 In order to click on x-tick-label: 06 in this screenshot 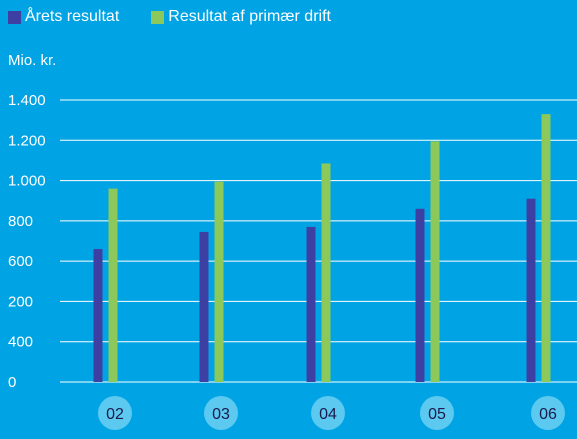, I will do `click(548, 414)`.